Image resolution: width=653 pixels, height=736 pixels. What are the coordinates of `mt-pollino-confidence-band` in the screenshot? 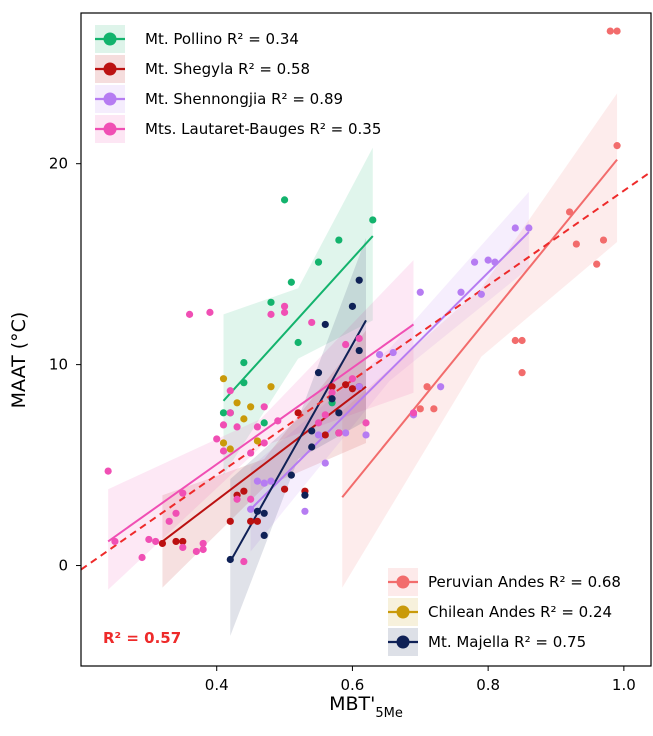 It's located at (298, 311).